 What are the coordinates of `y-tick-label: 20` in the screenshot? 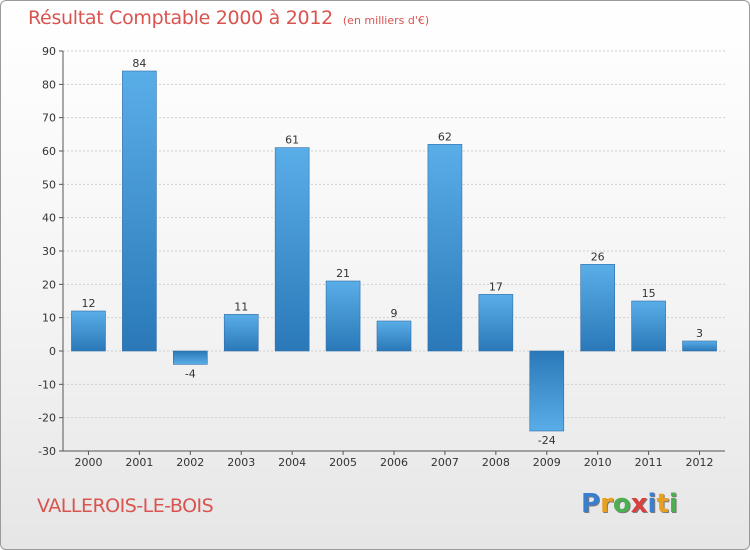 It's located at (49, 284).